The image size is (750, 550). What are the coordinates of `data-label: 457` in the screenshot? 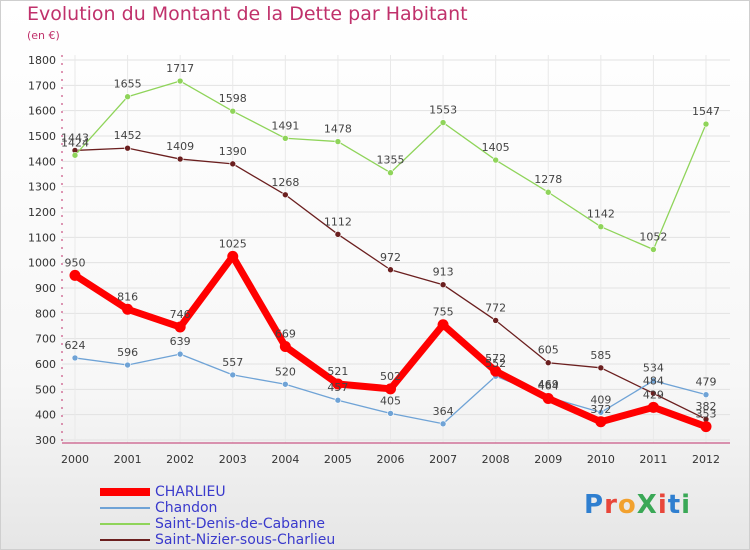 It's located at (337, 387).